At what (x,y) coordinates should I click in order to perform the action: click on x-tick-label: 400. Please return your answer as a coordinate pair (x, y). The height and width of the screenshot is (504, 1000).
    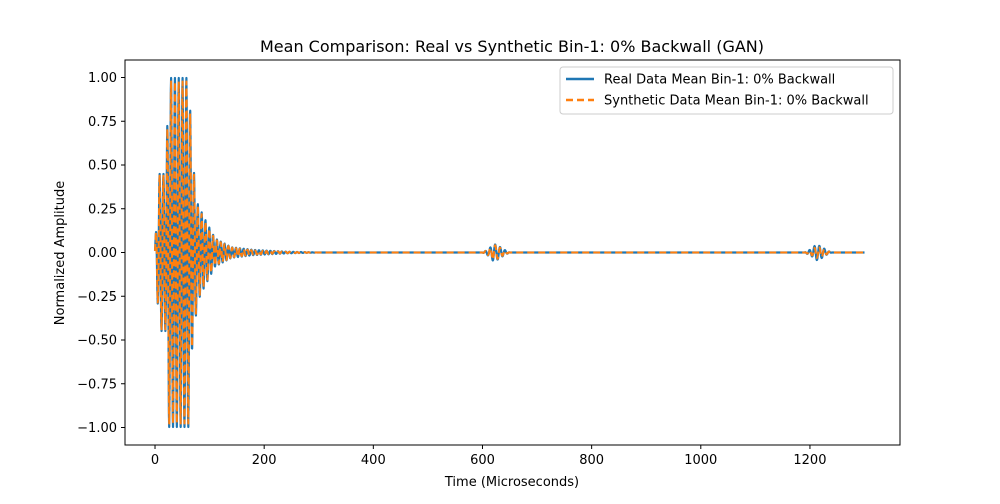
    Looking at the image, I should click on (373, 460).